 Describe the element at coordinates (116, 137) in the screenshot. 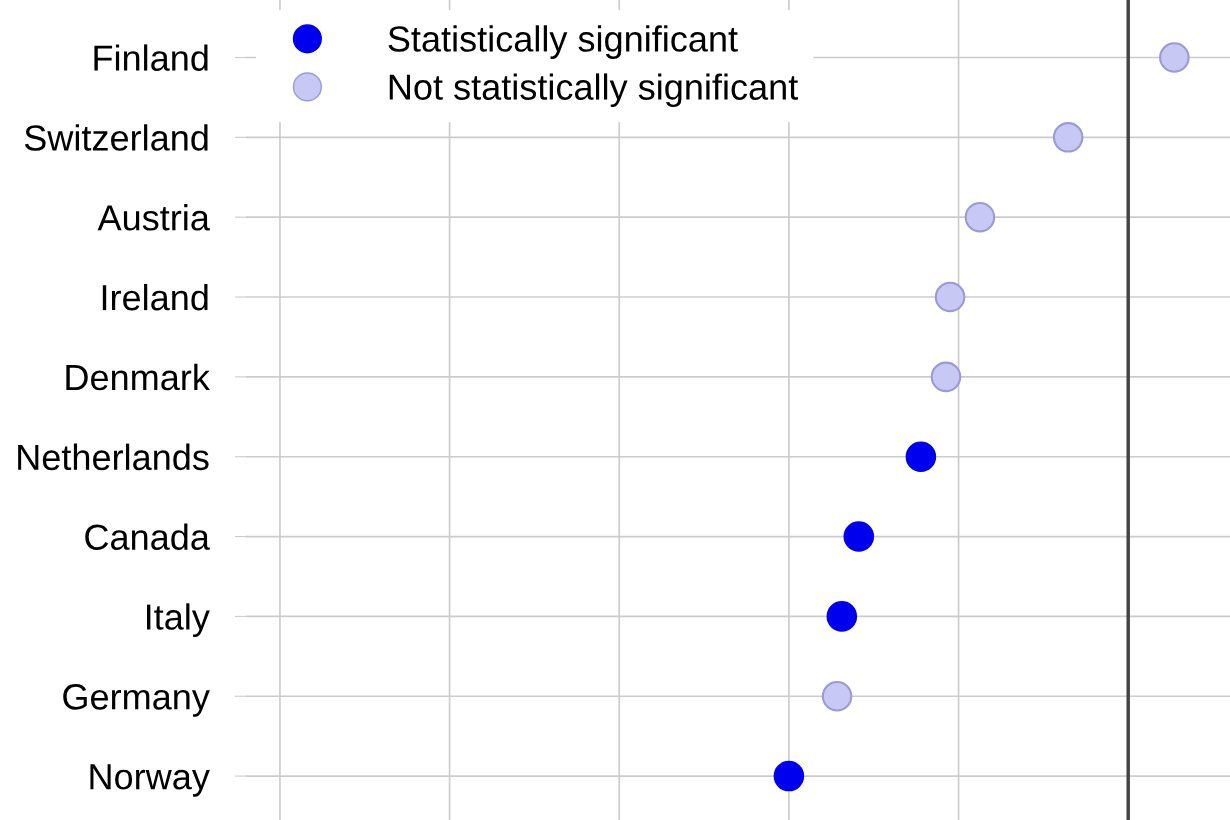

I see `y-tick-label: Switzerland` at that location.